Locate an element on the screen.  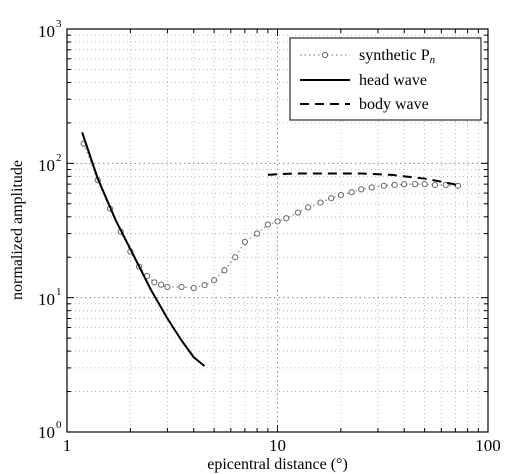
svg-text: 3 is located at coordinates (59, 24).